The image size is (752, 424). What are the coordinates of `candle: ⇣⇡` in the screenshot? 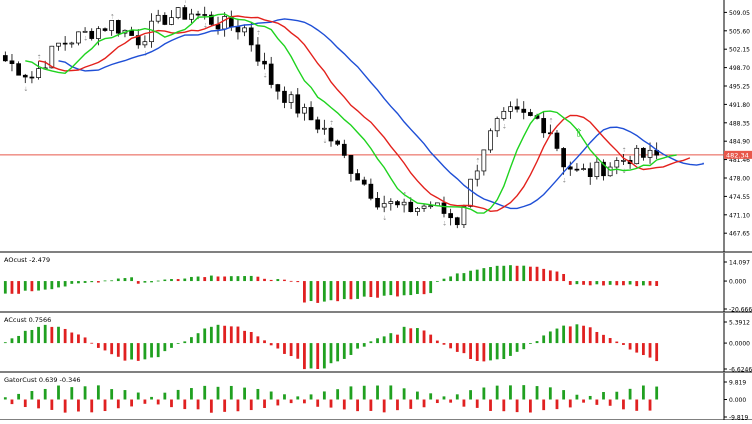 It's located at (623, 161).